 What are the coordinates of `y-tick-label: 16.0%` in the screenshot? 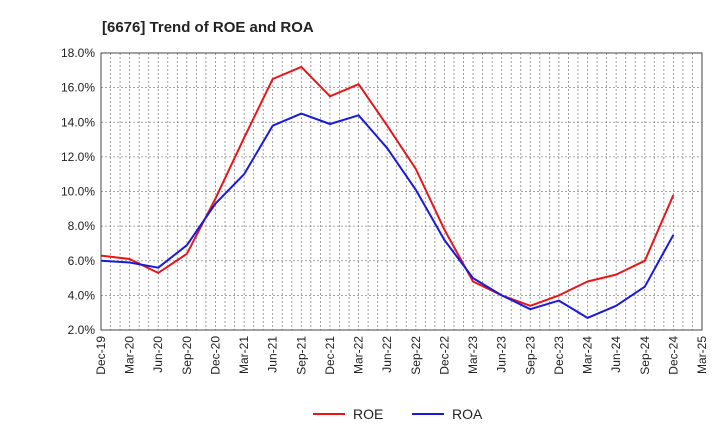 It's located at (78, 88).